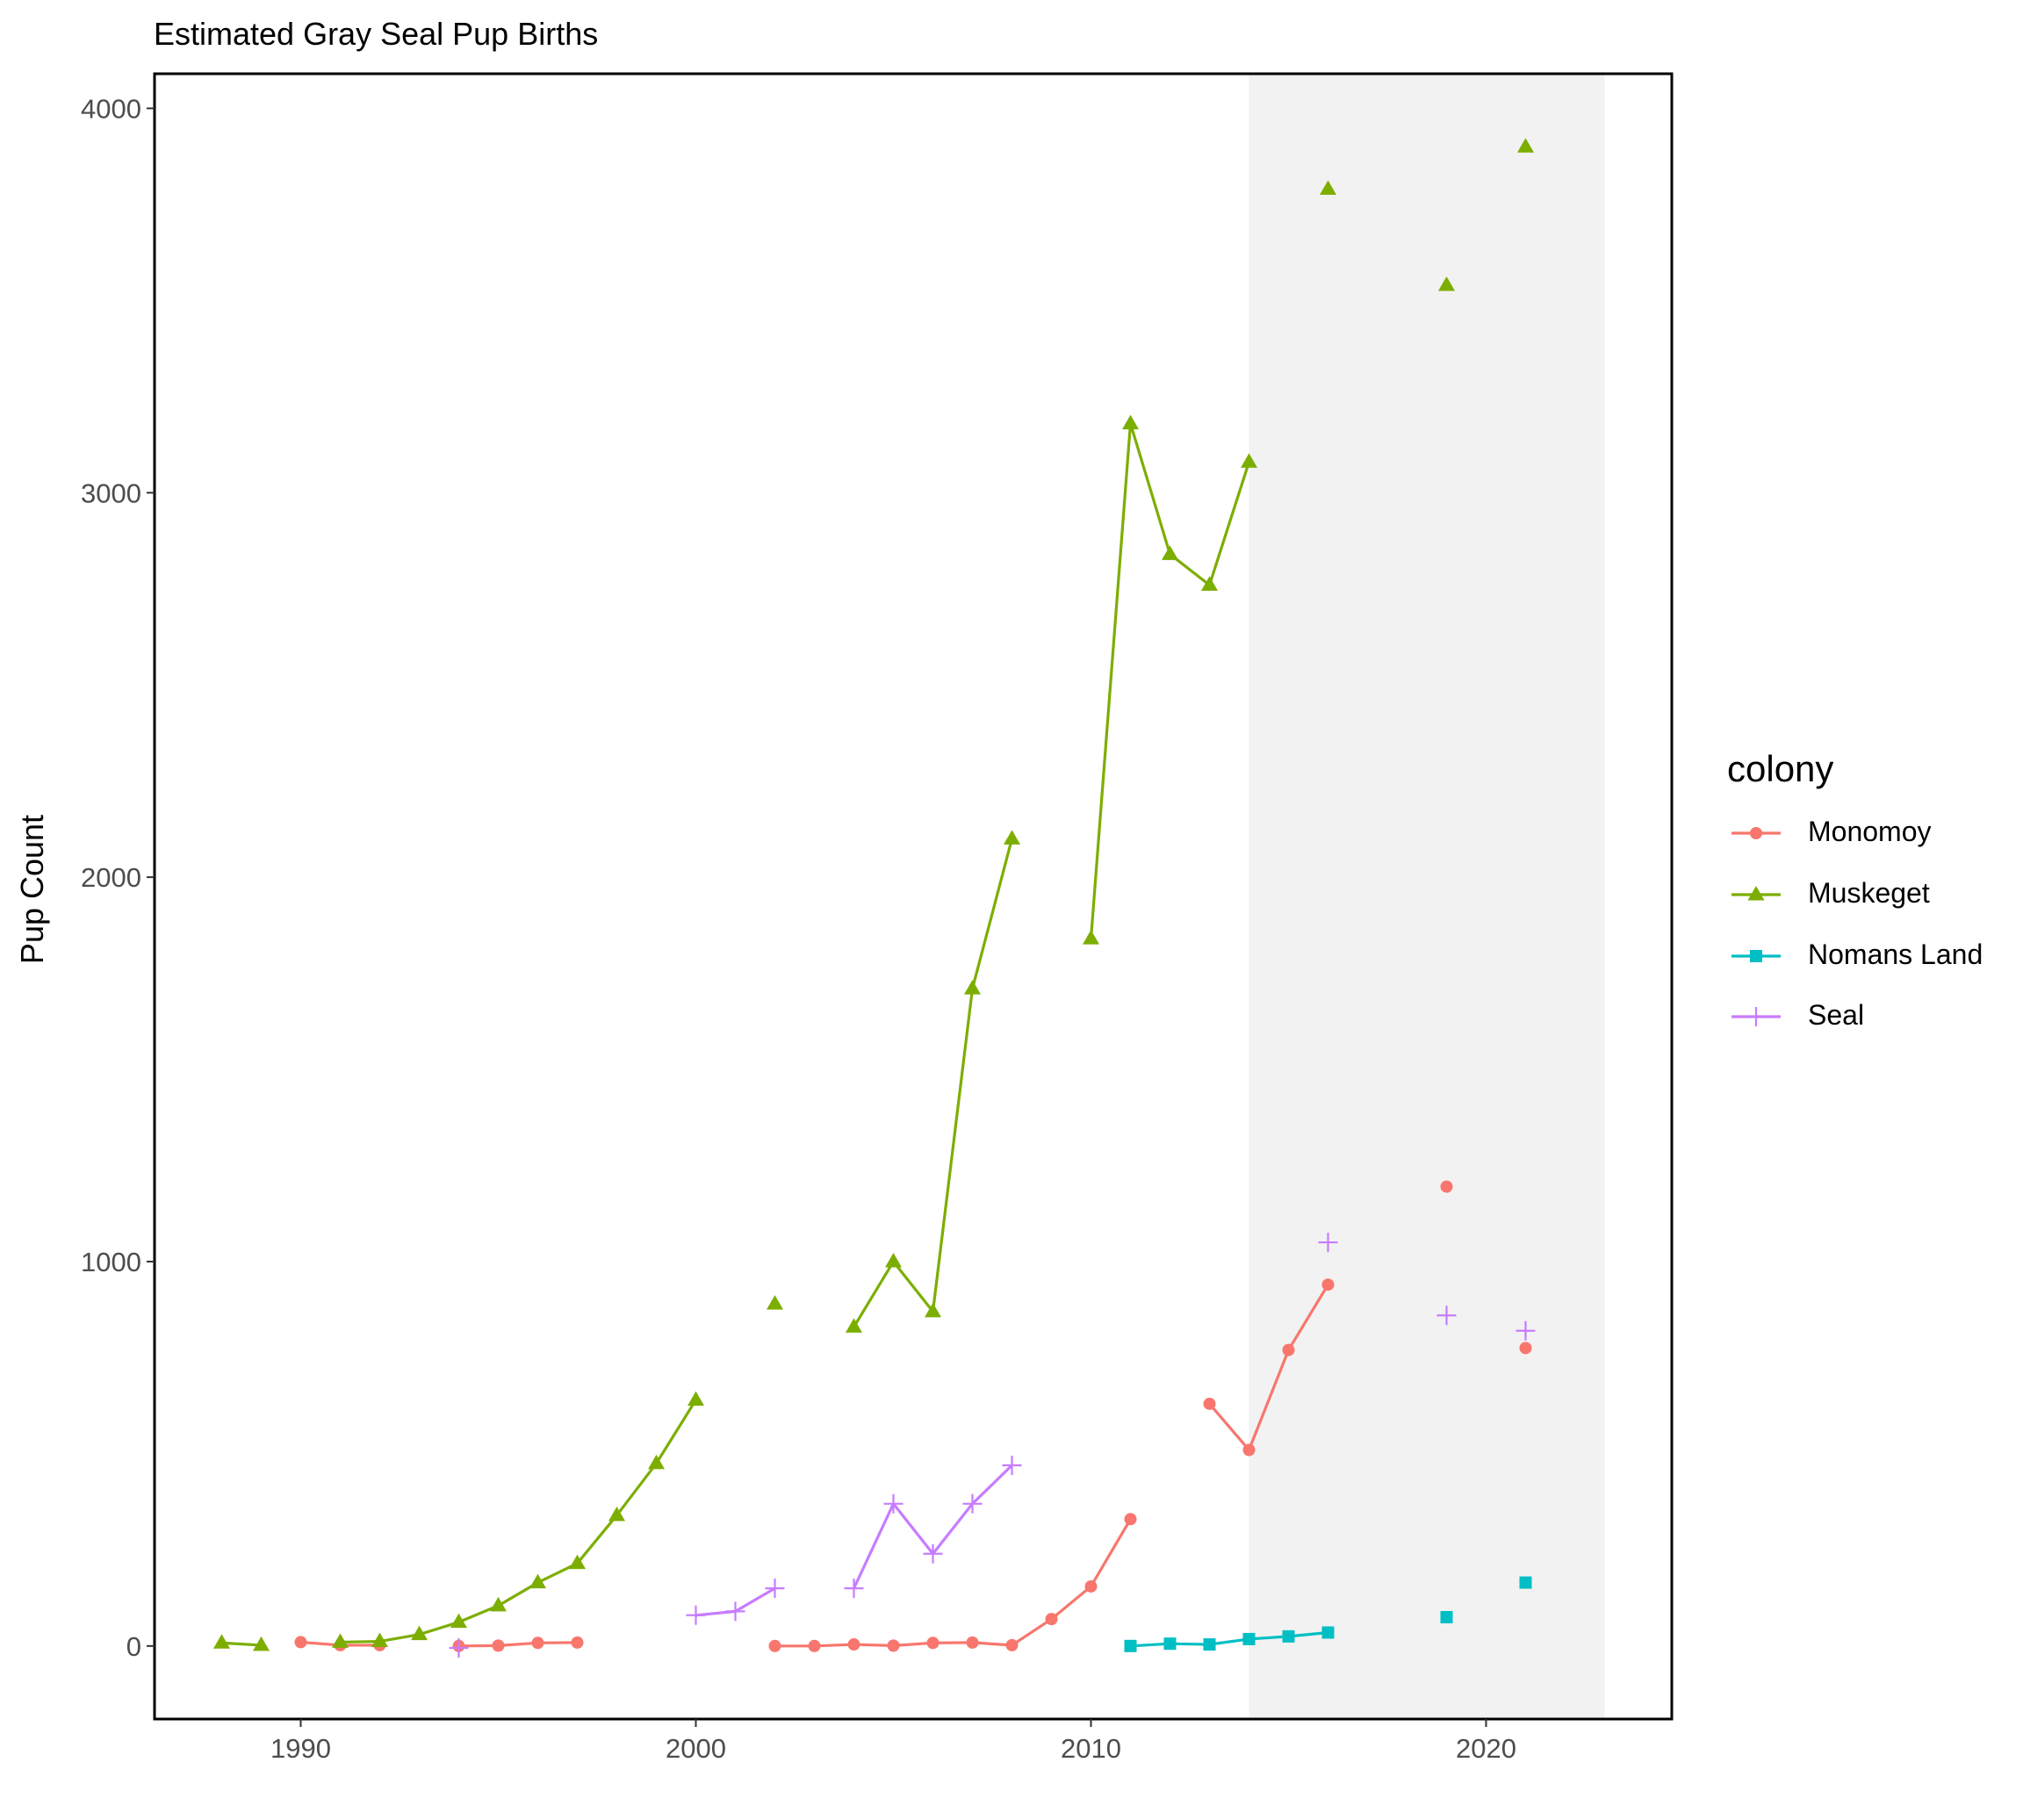  Describe the element at coordinates (1837, 1015) in the screenshot. I see `legend-label-seal: Seal` at that location.